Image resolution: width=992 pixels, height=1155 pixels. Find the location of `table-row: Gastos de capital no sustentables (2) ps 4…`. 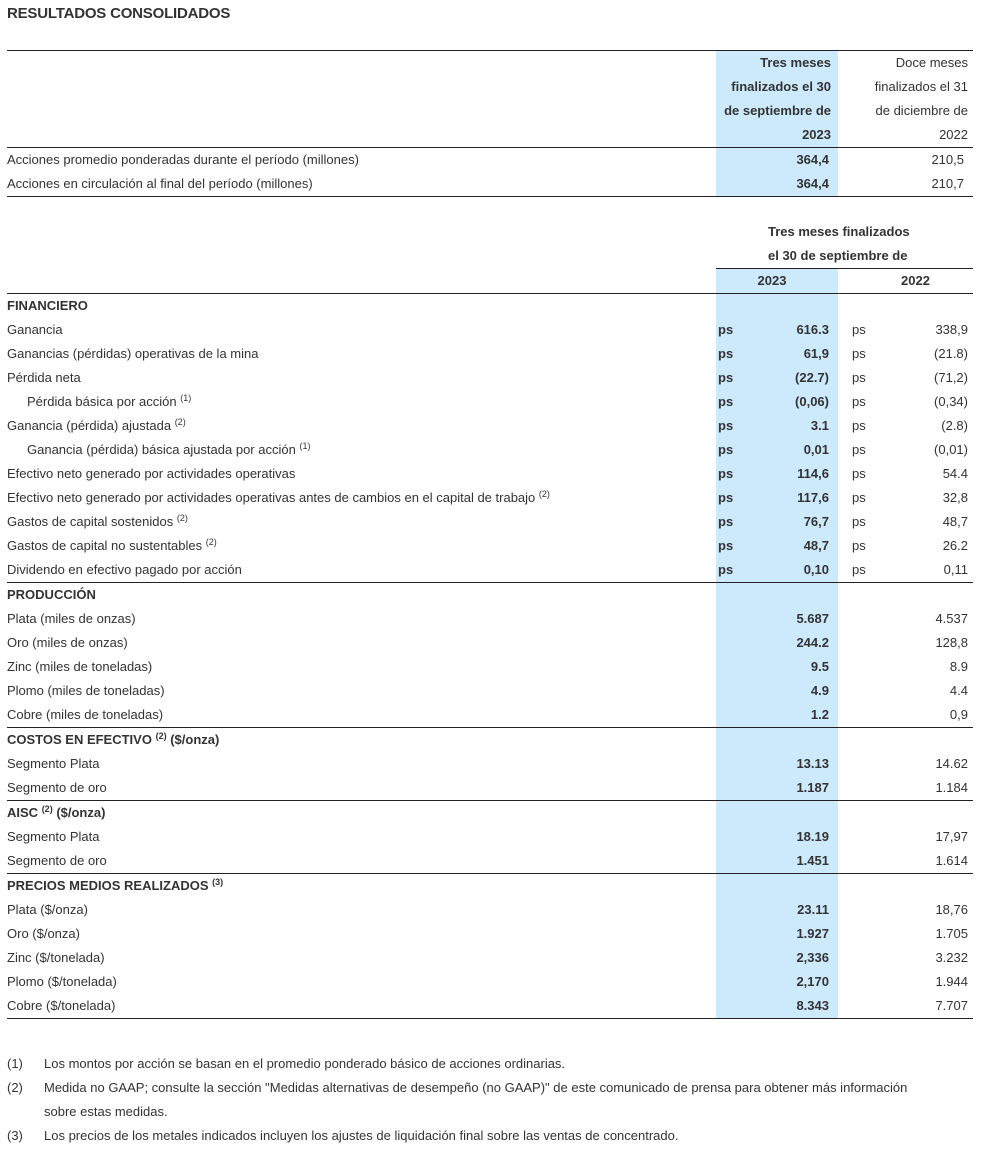

table-row: Gastos de capital no sustentables (2) ps 4… is located at coordinates (490, 546).